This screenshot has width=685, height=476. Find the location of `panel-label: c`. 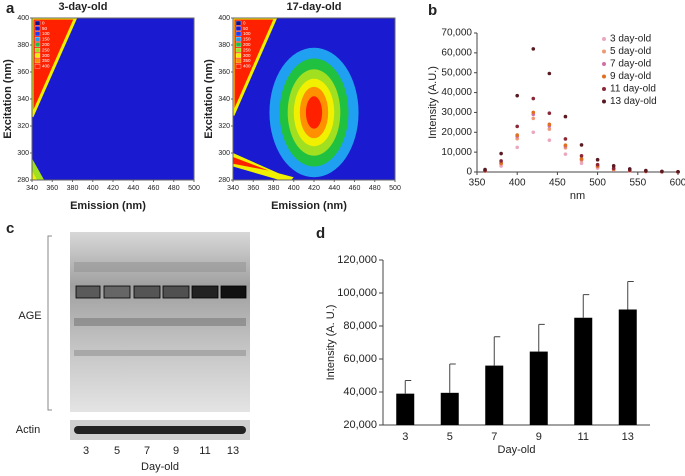

panel-label: c is located at coordinates (10, 228).